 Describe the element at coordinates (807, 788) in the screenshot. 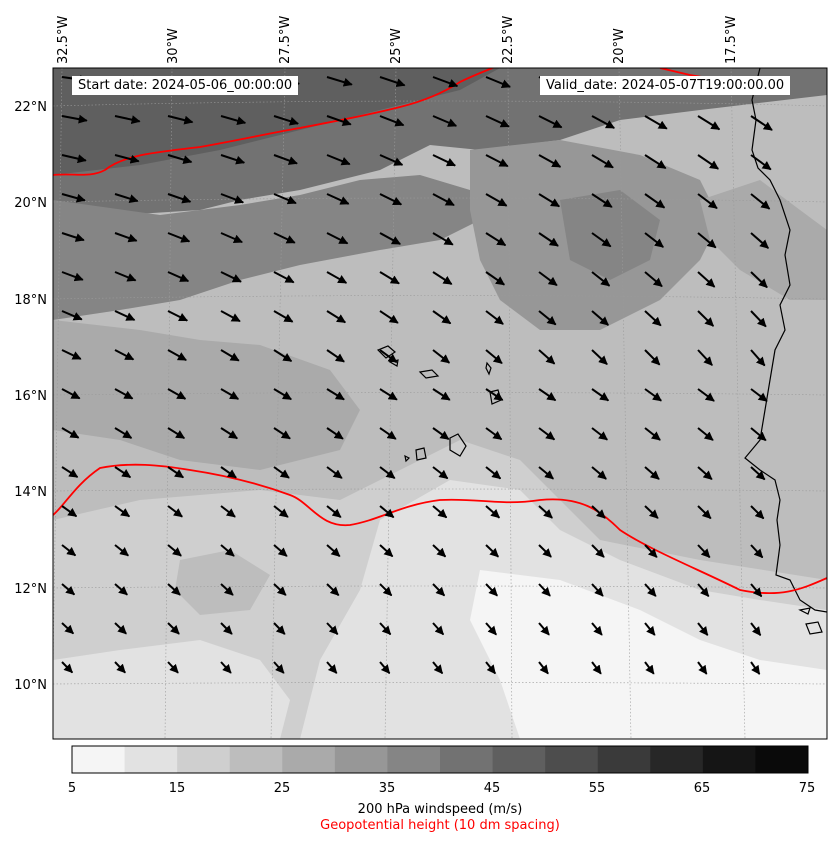

I see `colorbar-tick-label: 75` at that location.